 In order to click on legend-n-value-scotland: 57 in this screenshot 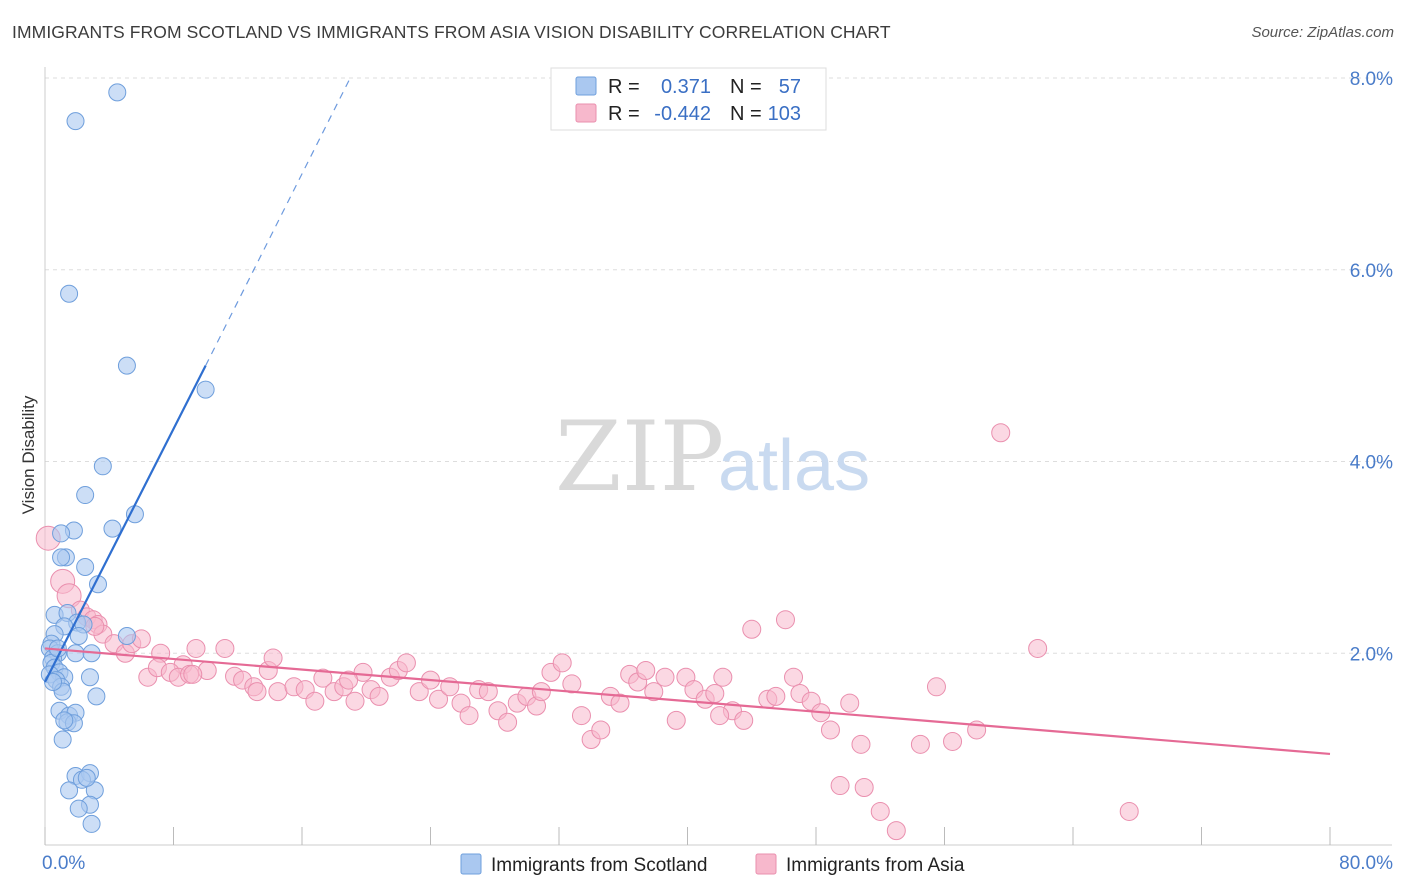, I will do `click(790, 87)`.